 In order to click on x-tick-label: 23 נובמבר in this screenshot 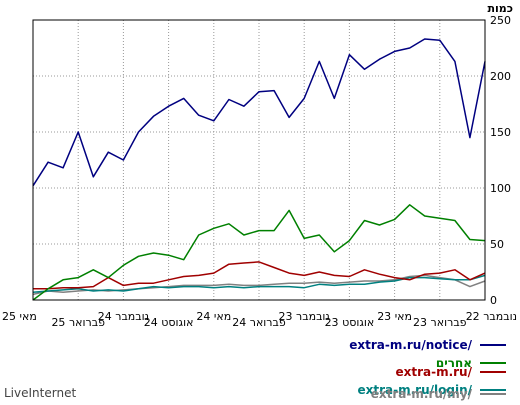, I will do `click(304, 316)`.